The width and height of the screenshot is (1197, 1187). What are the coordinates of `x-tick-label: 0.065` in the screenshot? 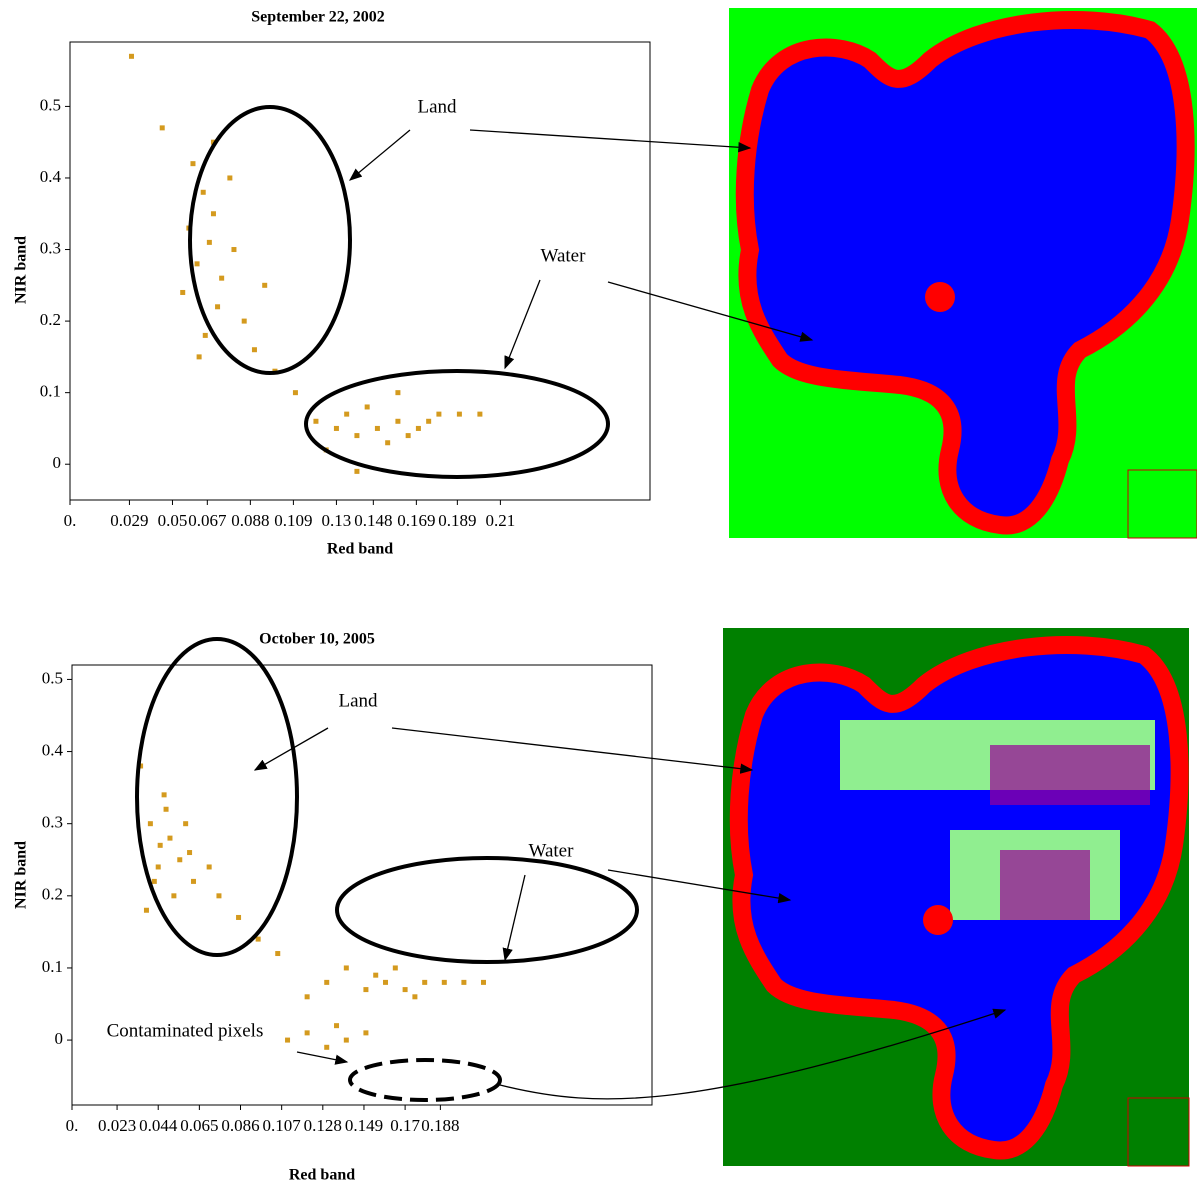 It's located at (199, 1125).